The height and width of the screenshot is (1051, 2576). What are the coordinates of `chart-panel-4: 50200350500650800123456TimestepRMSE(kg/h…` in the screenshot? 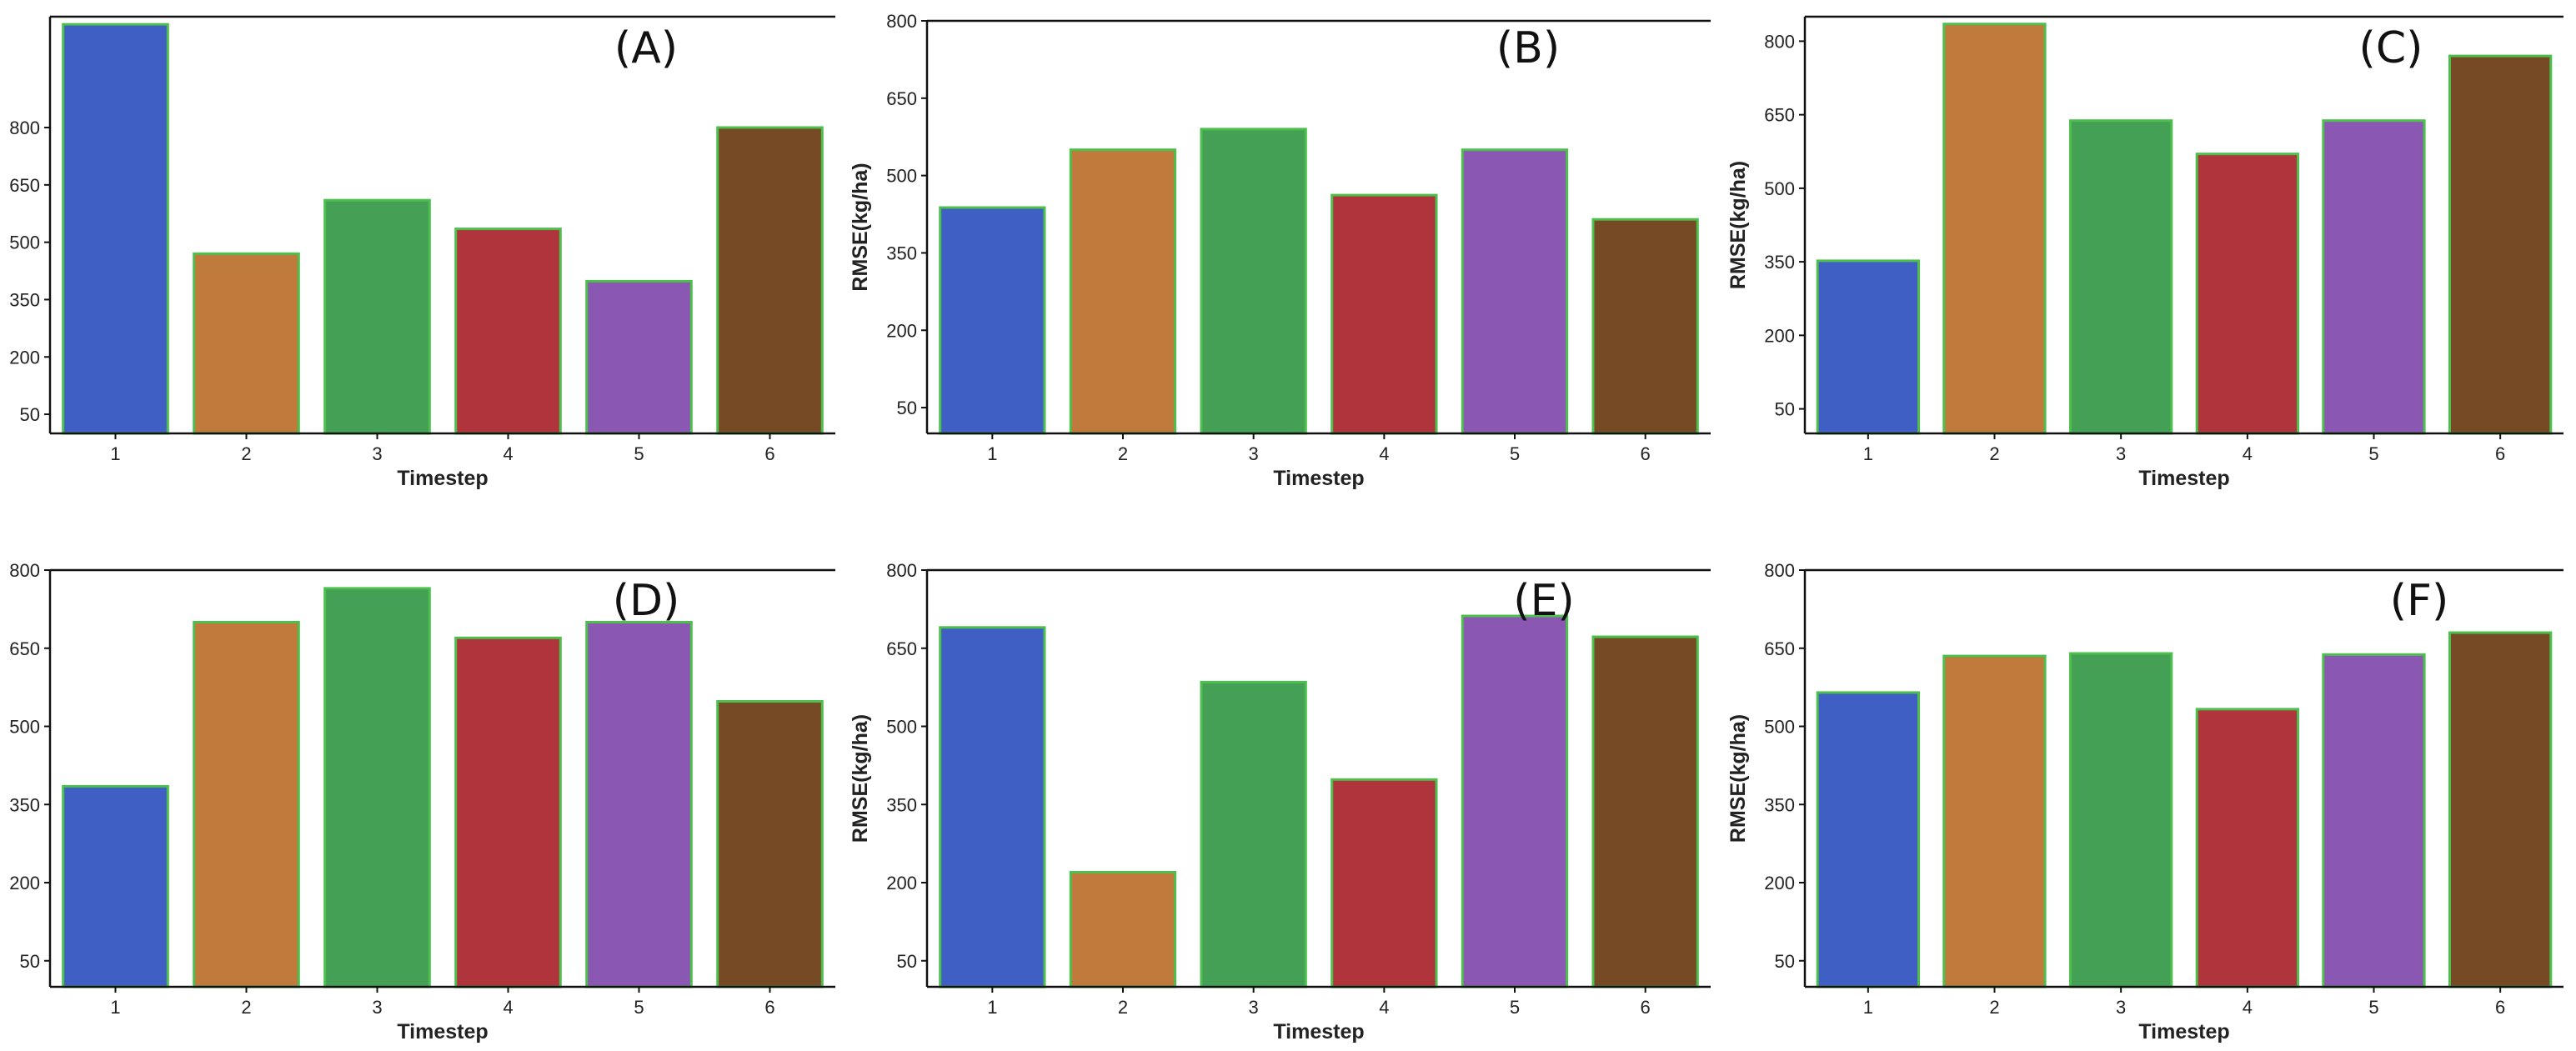 It's located at (422, 801).